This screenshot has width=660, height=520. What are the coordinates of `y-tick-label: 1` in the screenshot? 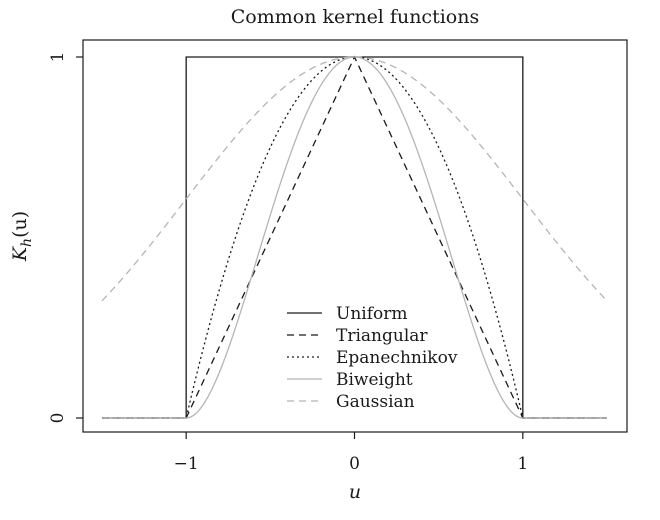 It's located at (58, 57).